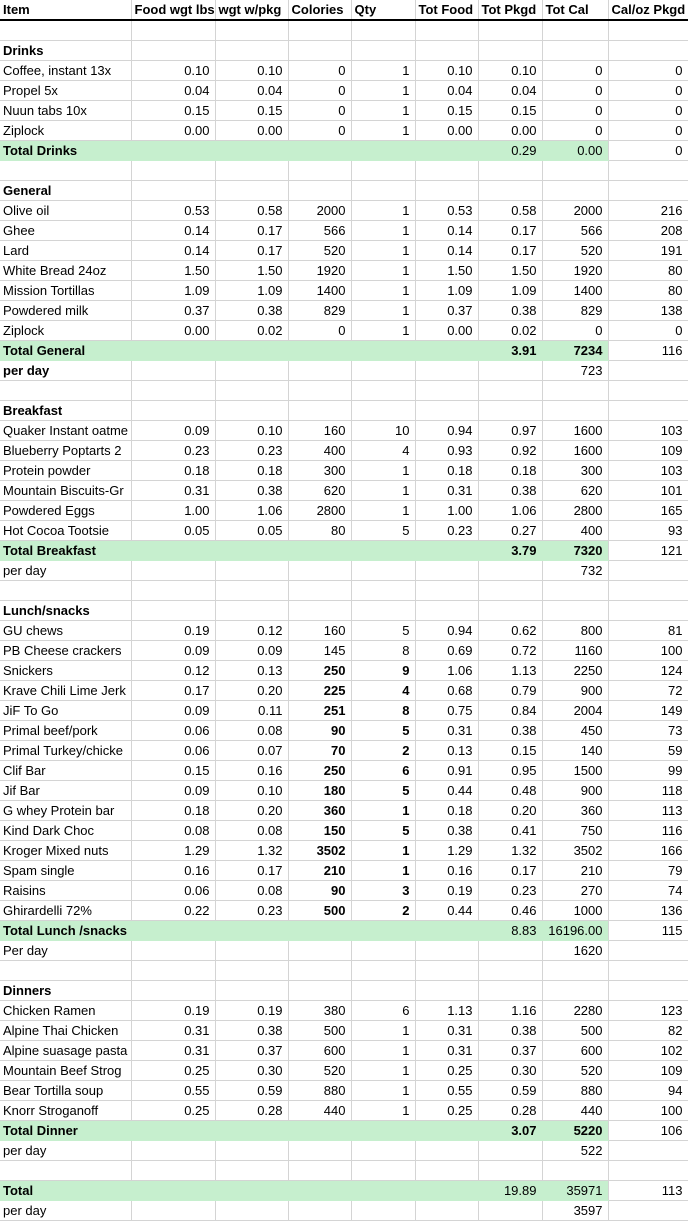  Describe the element at coordinates (173, 770) in the screenshot. I see `value-cell: 0.15` at that location.